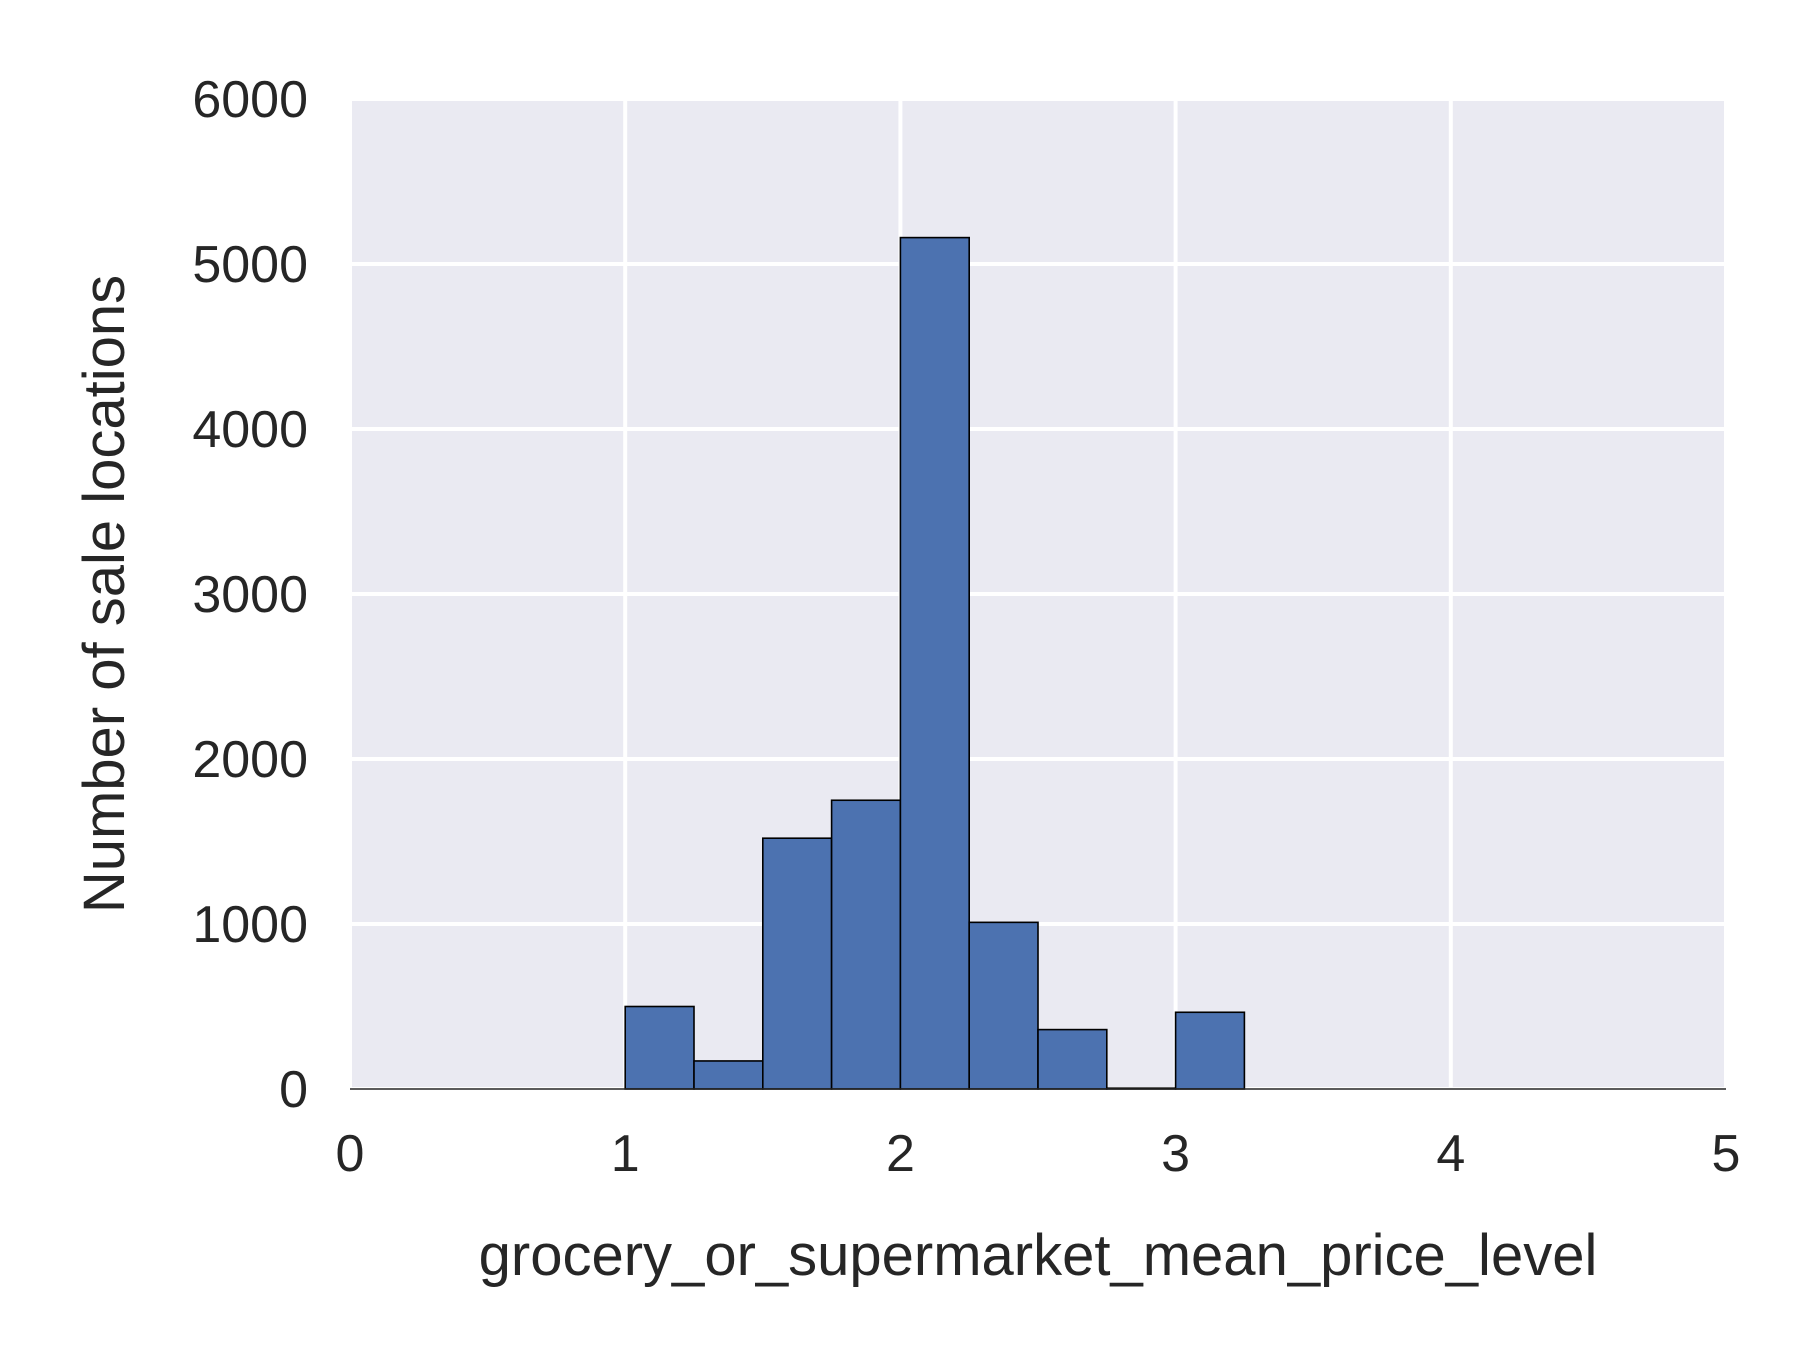 The image size is (1800, 1350). I want to click on y-tick-label: 1000, so click(250, 925).